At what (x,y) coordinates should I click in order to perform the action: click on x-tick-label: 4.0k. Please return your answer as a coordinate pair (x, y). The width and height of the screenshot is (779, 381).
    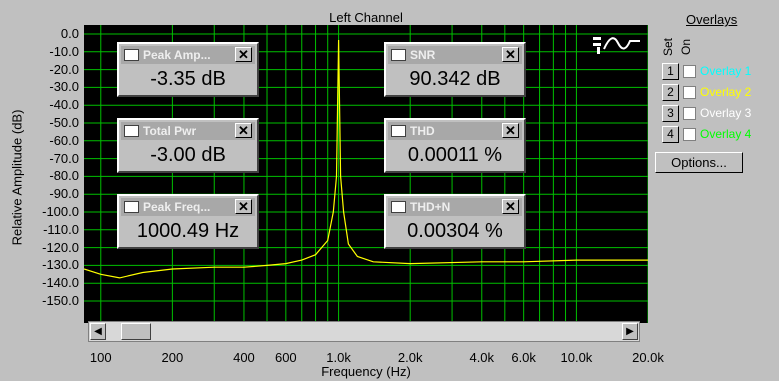
    Looking at the image, I should click on (482, 357).